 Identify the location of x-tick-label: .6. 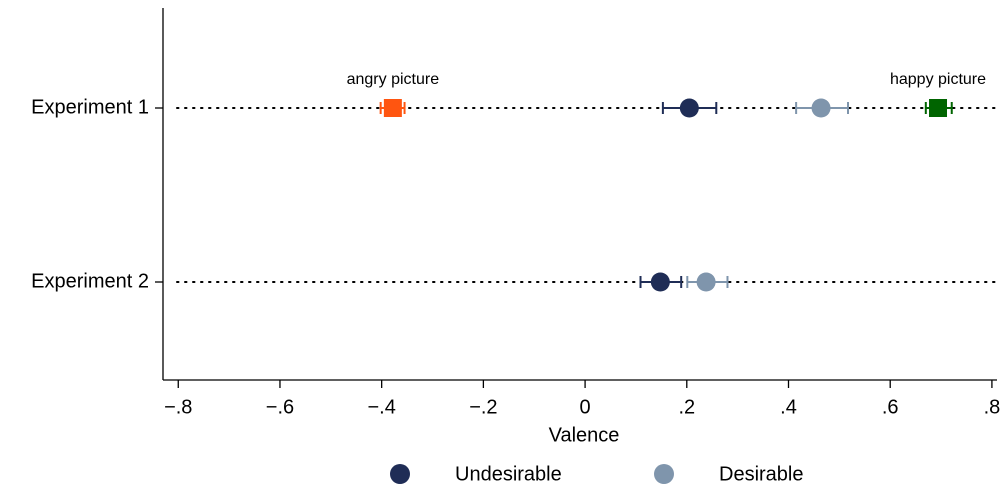
(890, 407).